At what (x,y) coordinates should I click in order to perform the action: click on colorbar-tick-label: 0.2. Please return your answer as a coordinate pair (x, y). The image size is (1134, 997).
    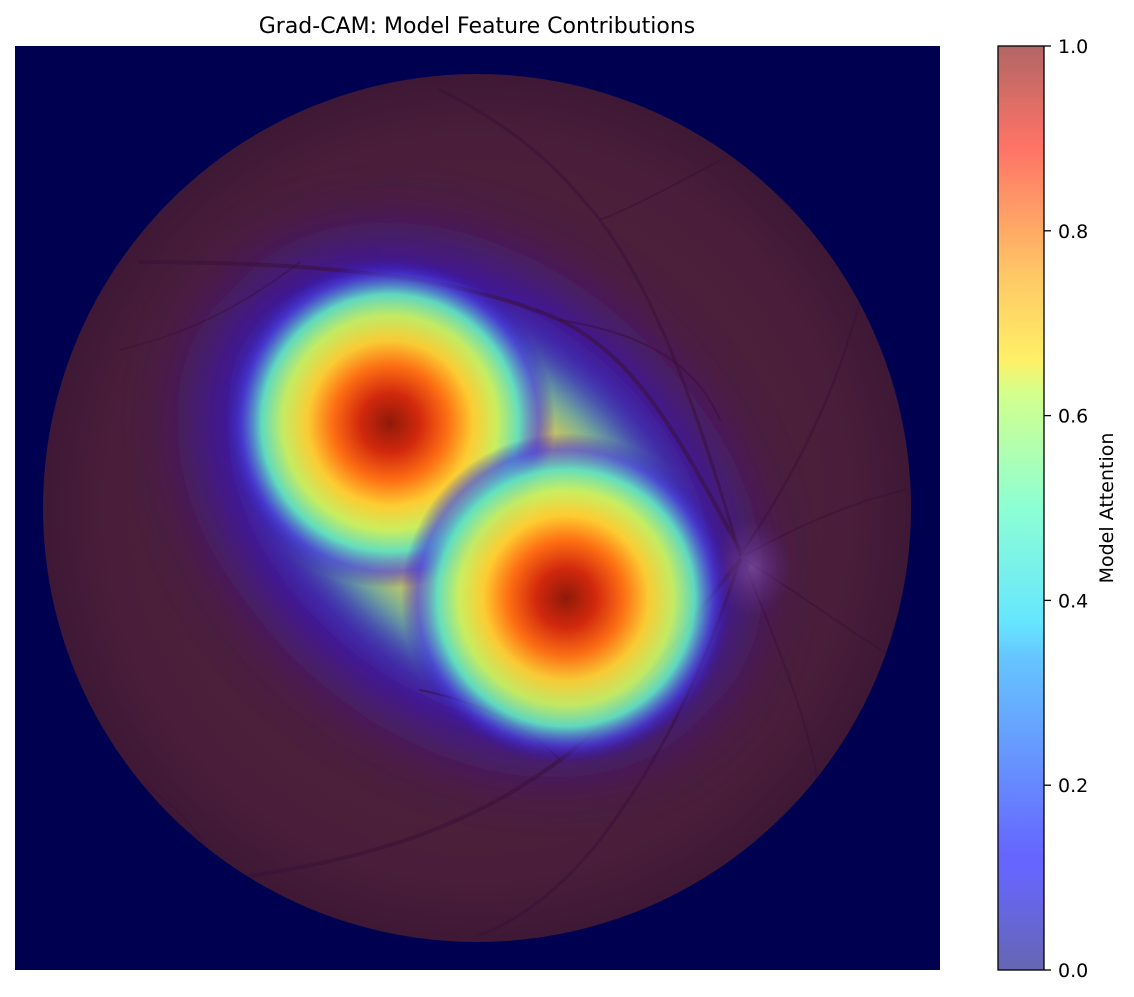
    Looking at the image, I should click on (1073, 786).